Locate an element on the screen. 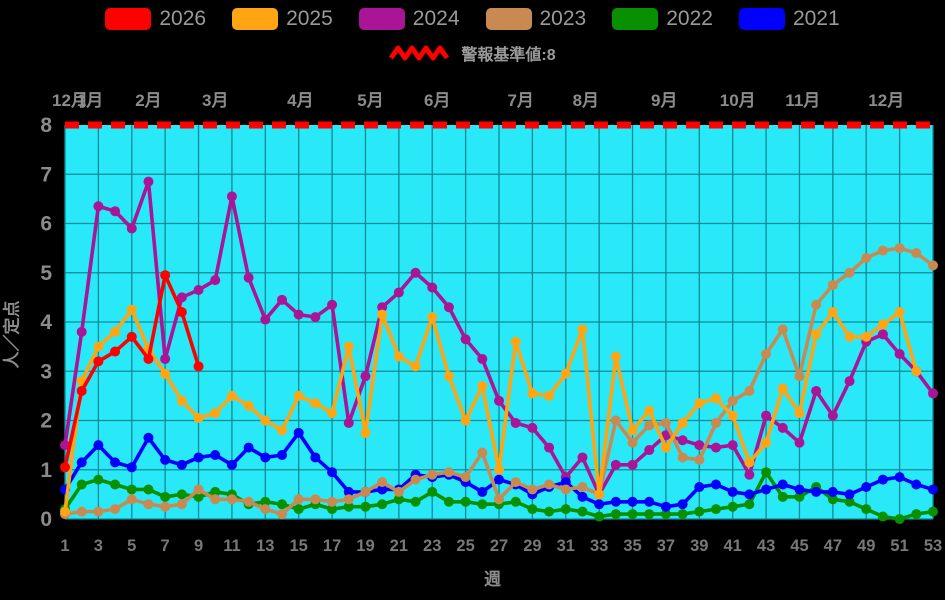 The width and height of the screenshot is (945, 600). month-label: 3月 is located at coordinates (215, 100).